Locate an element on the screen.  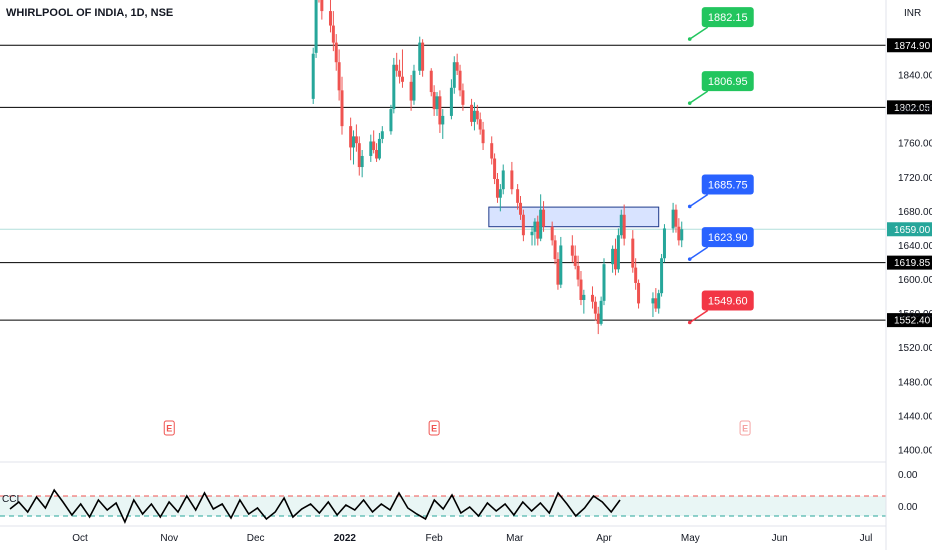
last-price-label: 1659.00 is located at coordinates (912, 230).